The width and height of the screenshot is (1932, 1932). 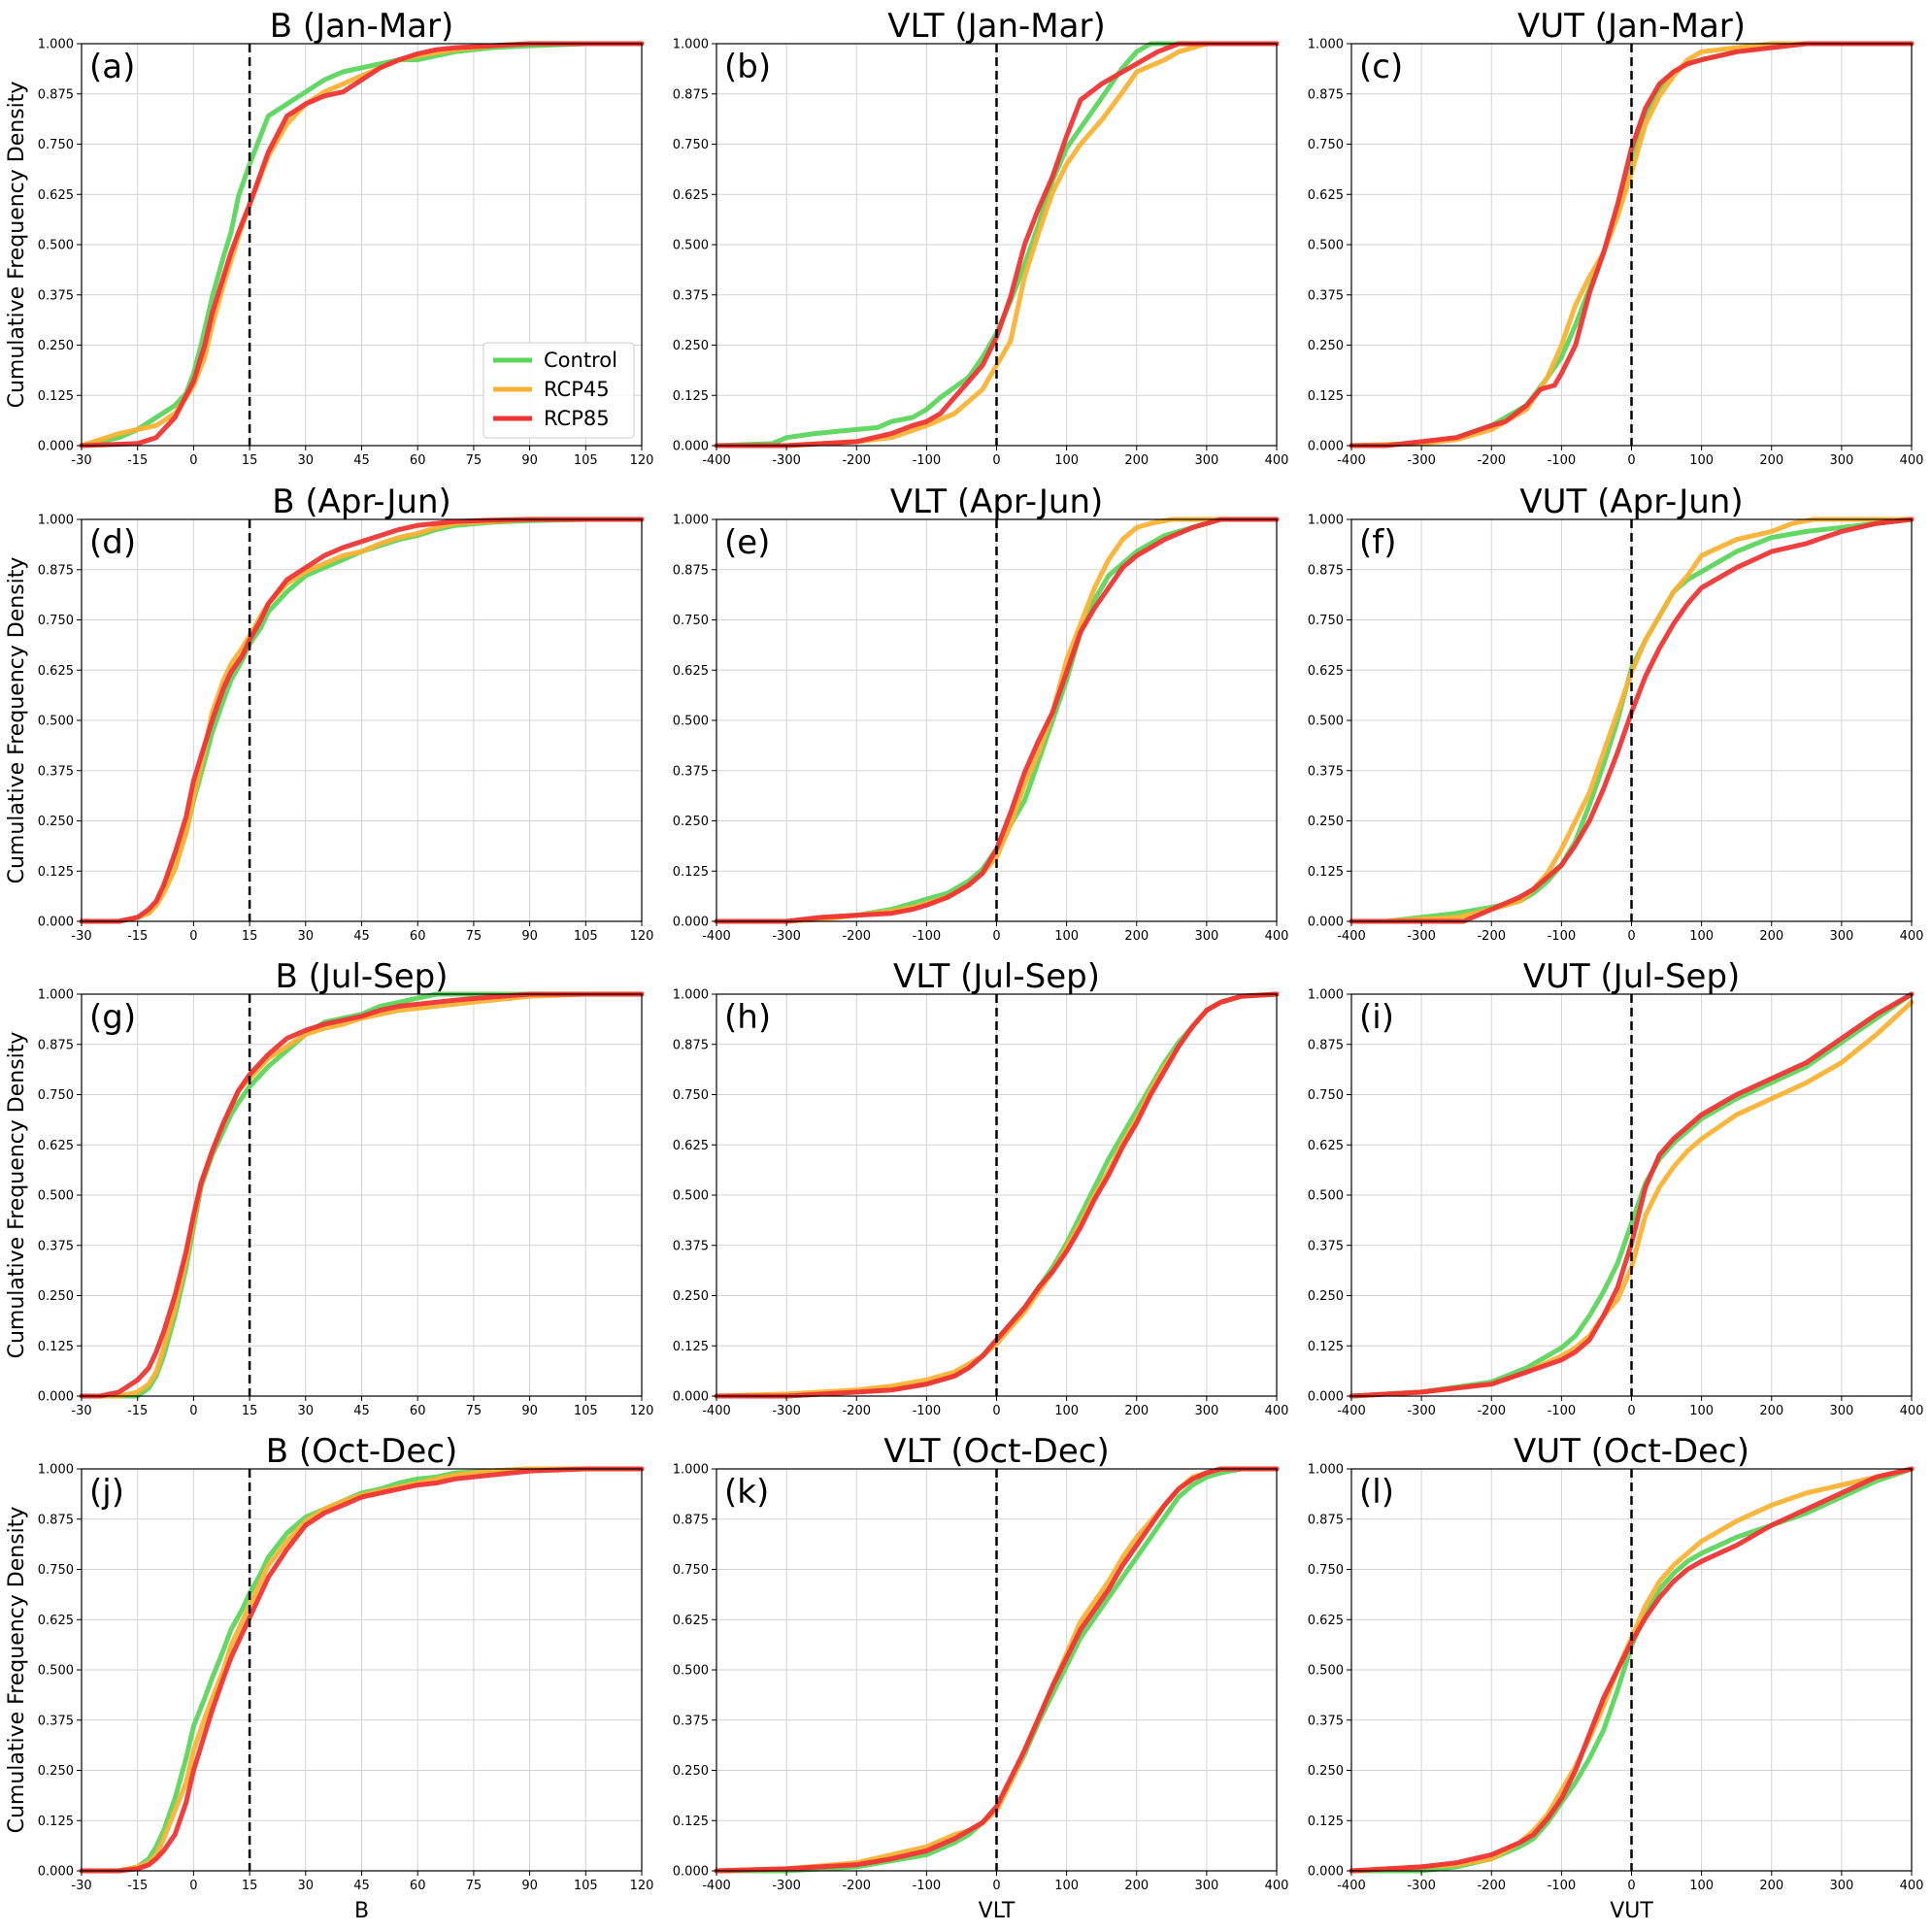 I want to click on panel-label: (j), so click(x=107, y=1492).